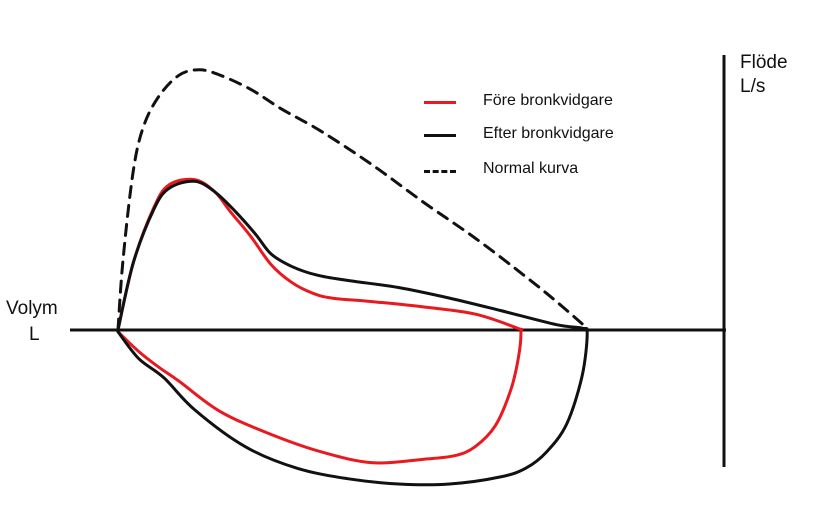 This screenshot has width=827, height=507. What do you see at coordinates (531, 168) in the screenshot?
I see `legend-label-normal: Normal kurva` at bounding box center [531, 168].